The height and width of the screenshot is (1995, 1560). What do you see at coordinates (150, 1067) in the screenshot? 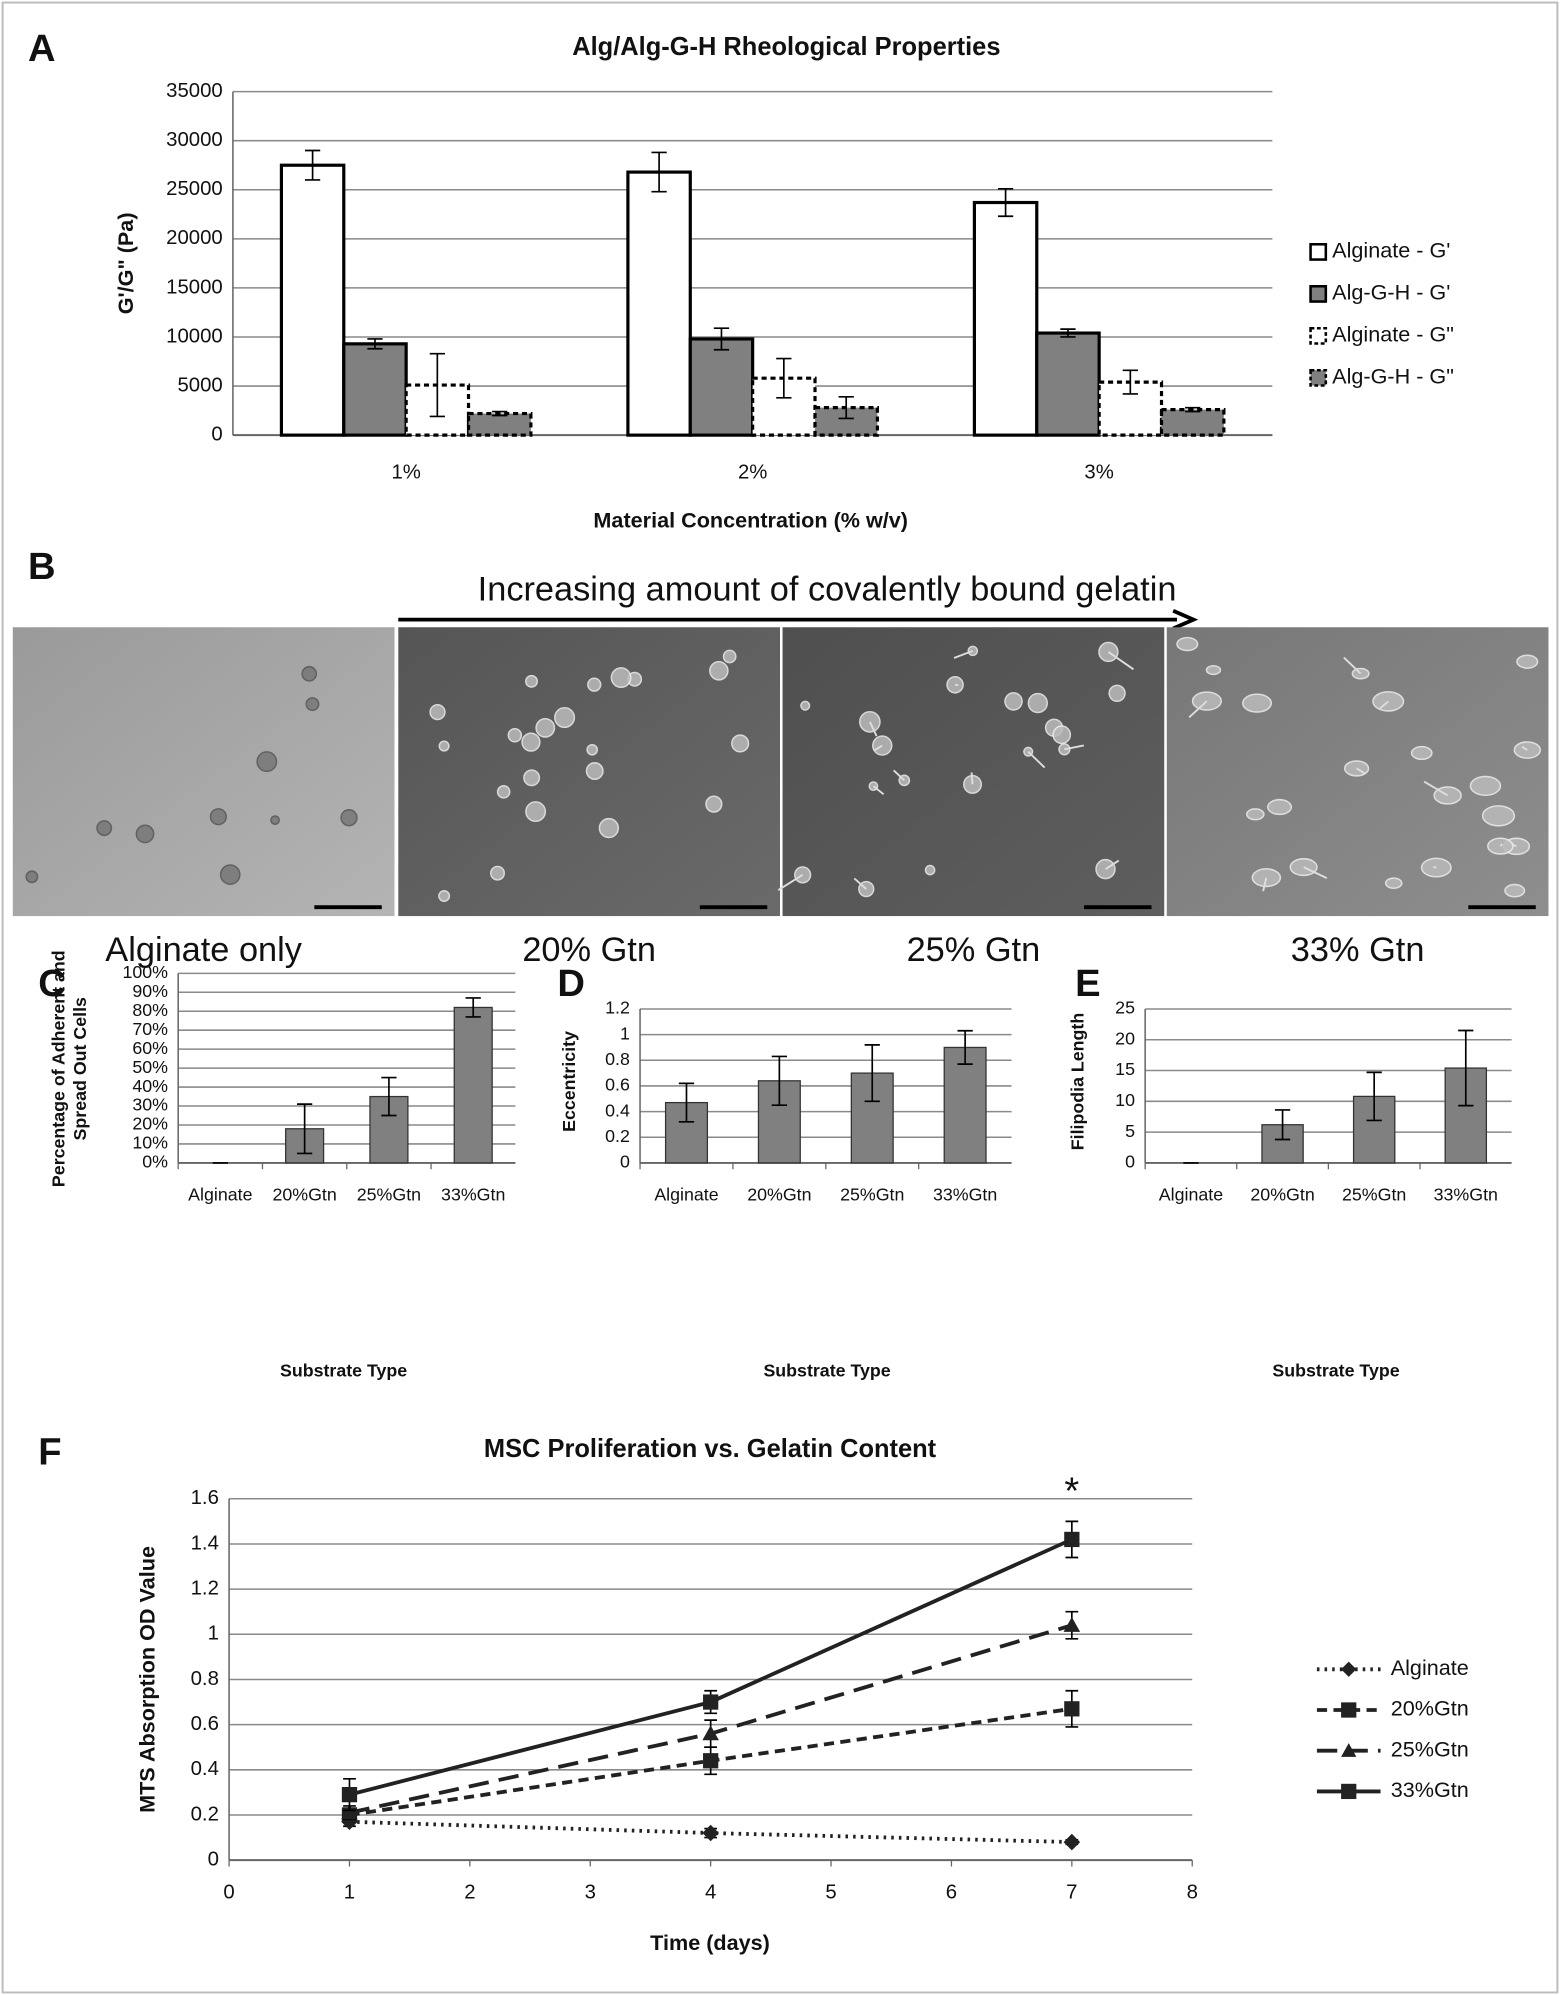
I see `y-tick-label: 50%` at bounding box center [150, 1067].